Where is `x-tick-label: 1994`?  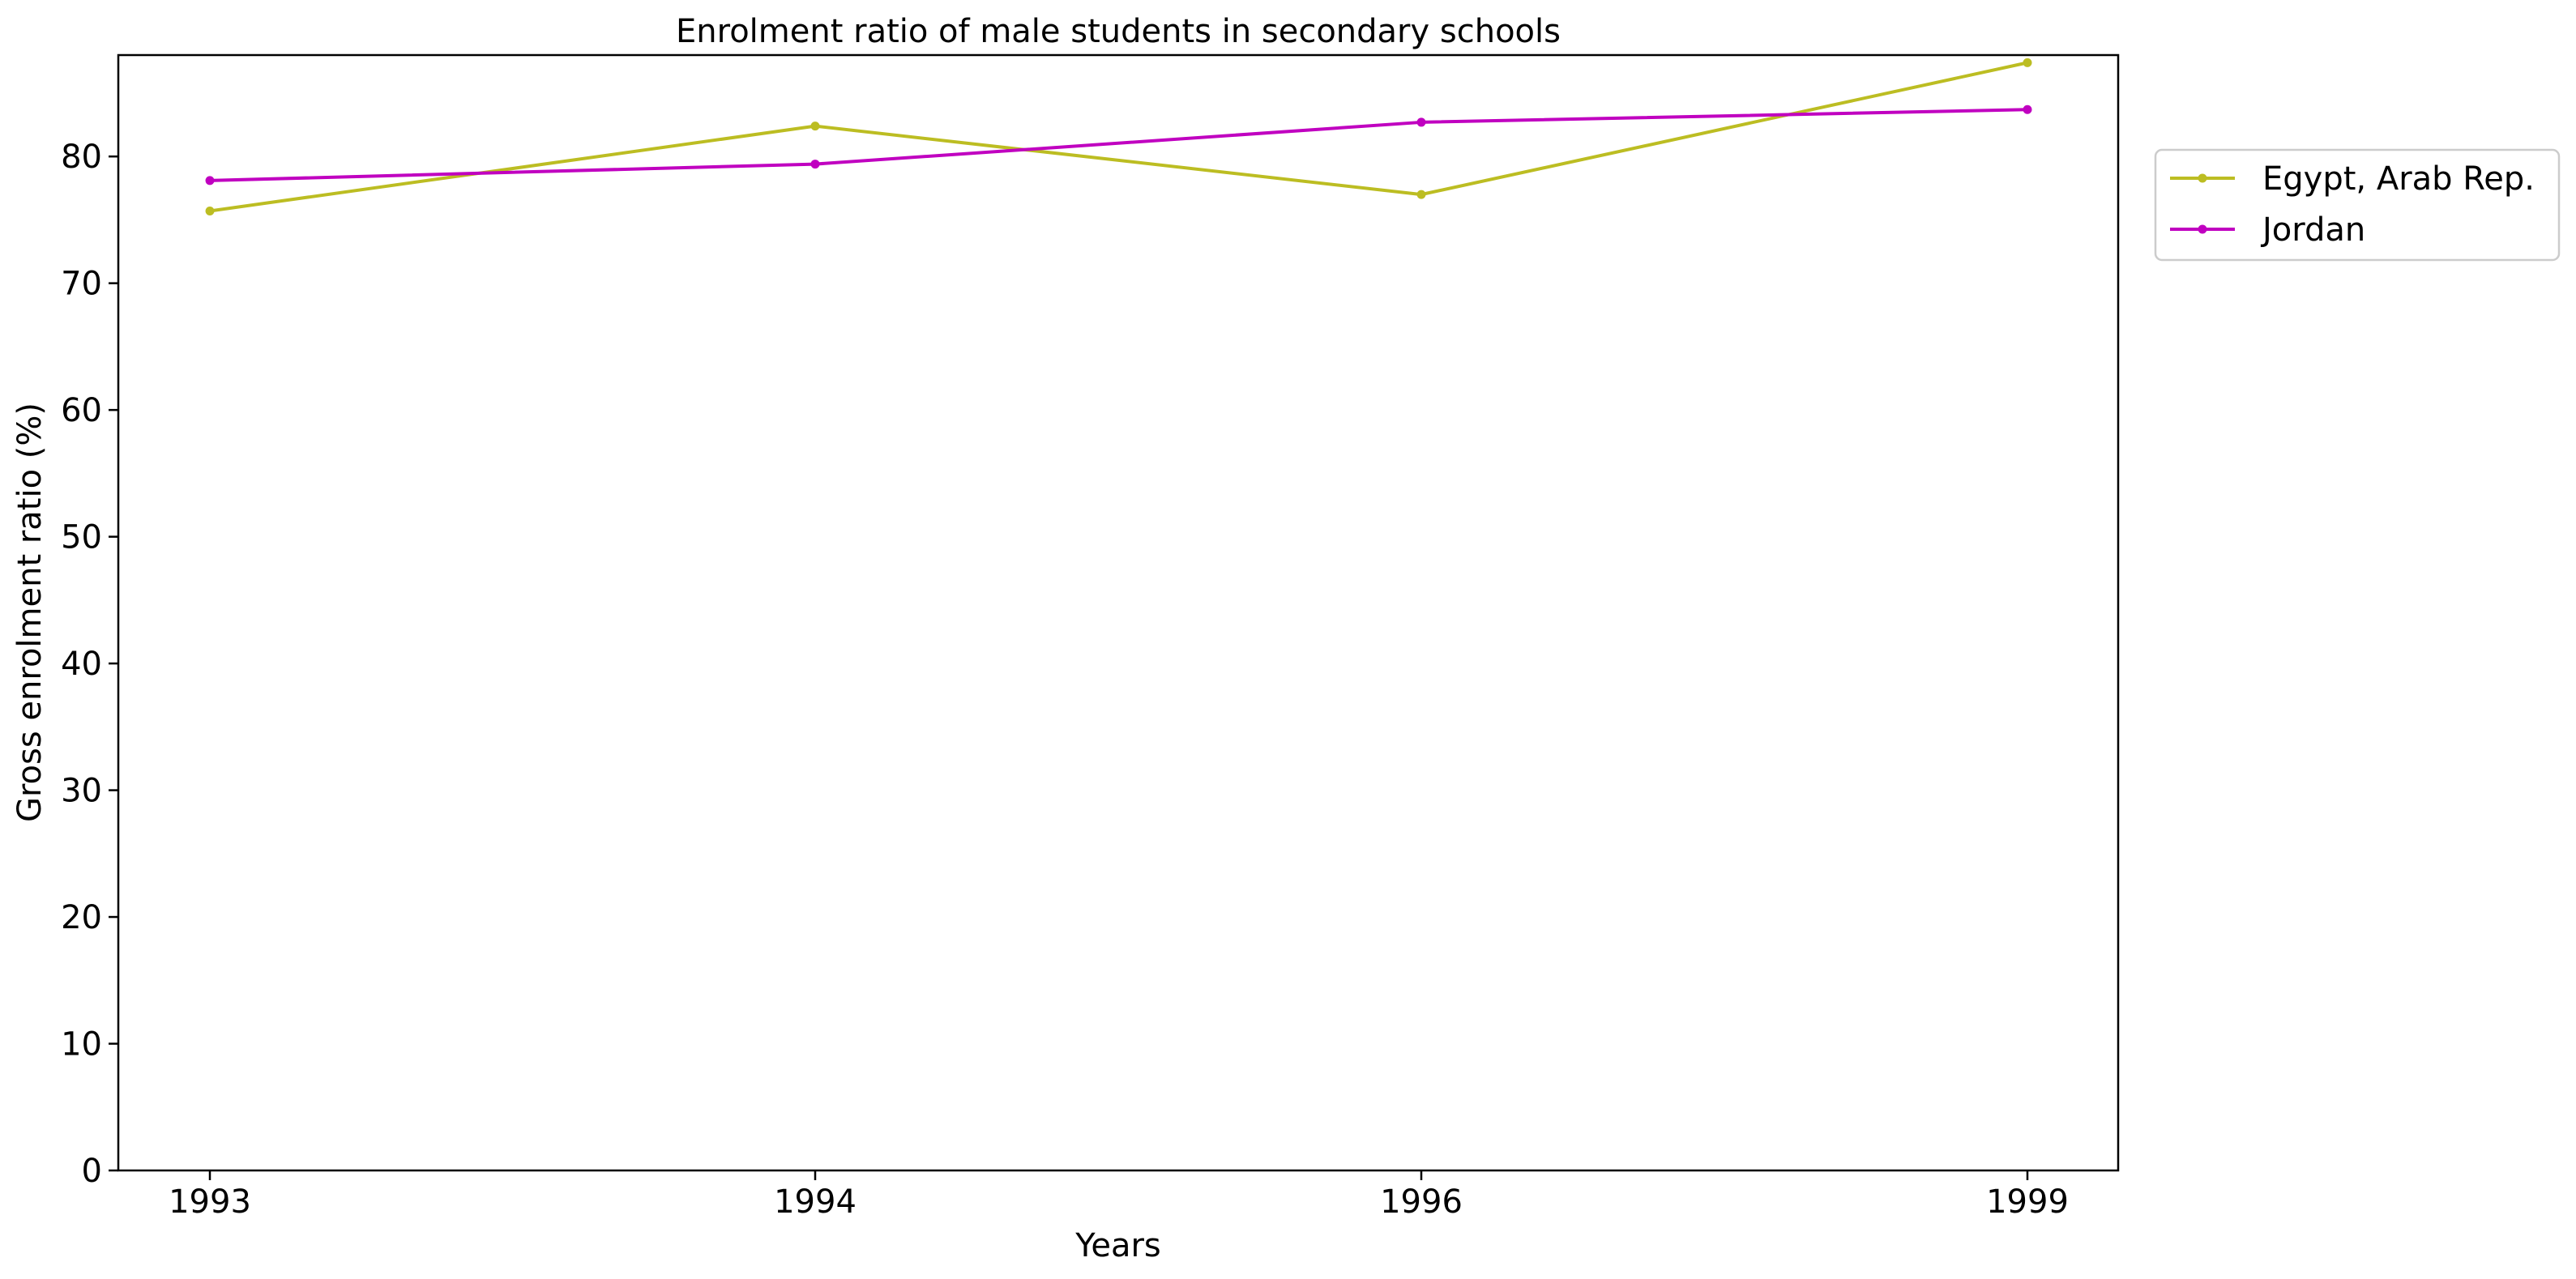 x-tick-label: 1994 is located at coordinates (815, 1202).